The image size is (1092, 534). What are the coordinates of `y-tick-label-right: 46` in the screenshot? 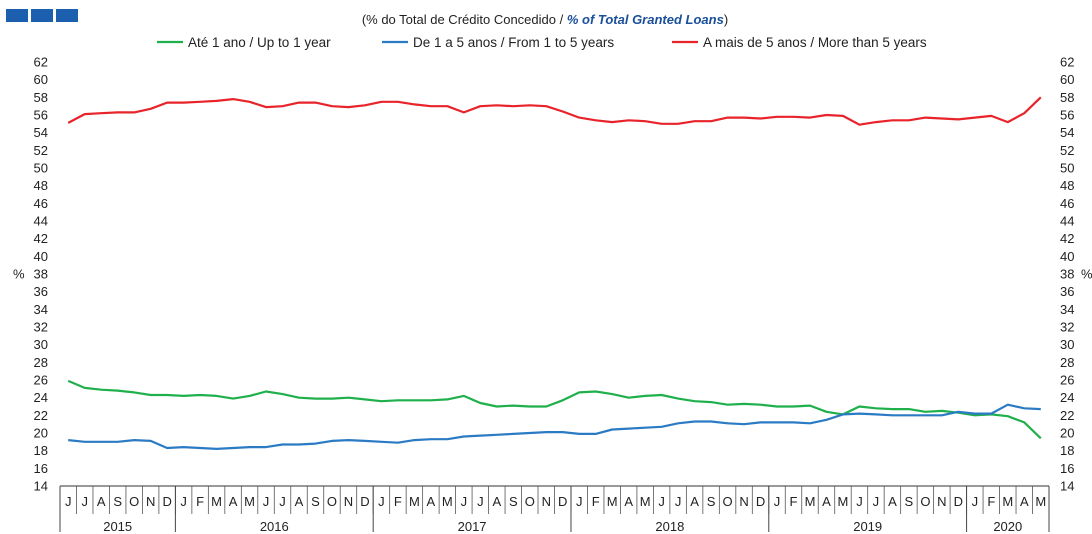 It's located at (1067, 203).